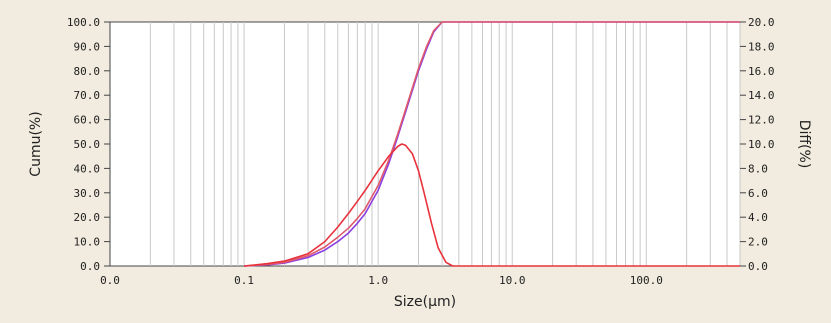 This screenshot has width=831, height=323. I want to click on x-tick-label: 0.0, so click(110, 280).